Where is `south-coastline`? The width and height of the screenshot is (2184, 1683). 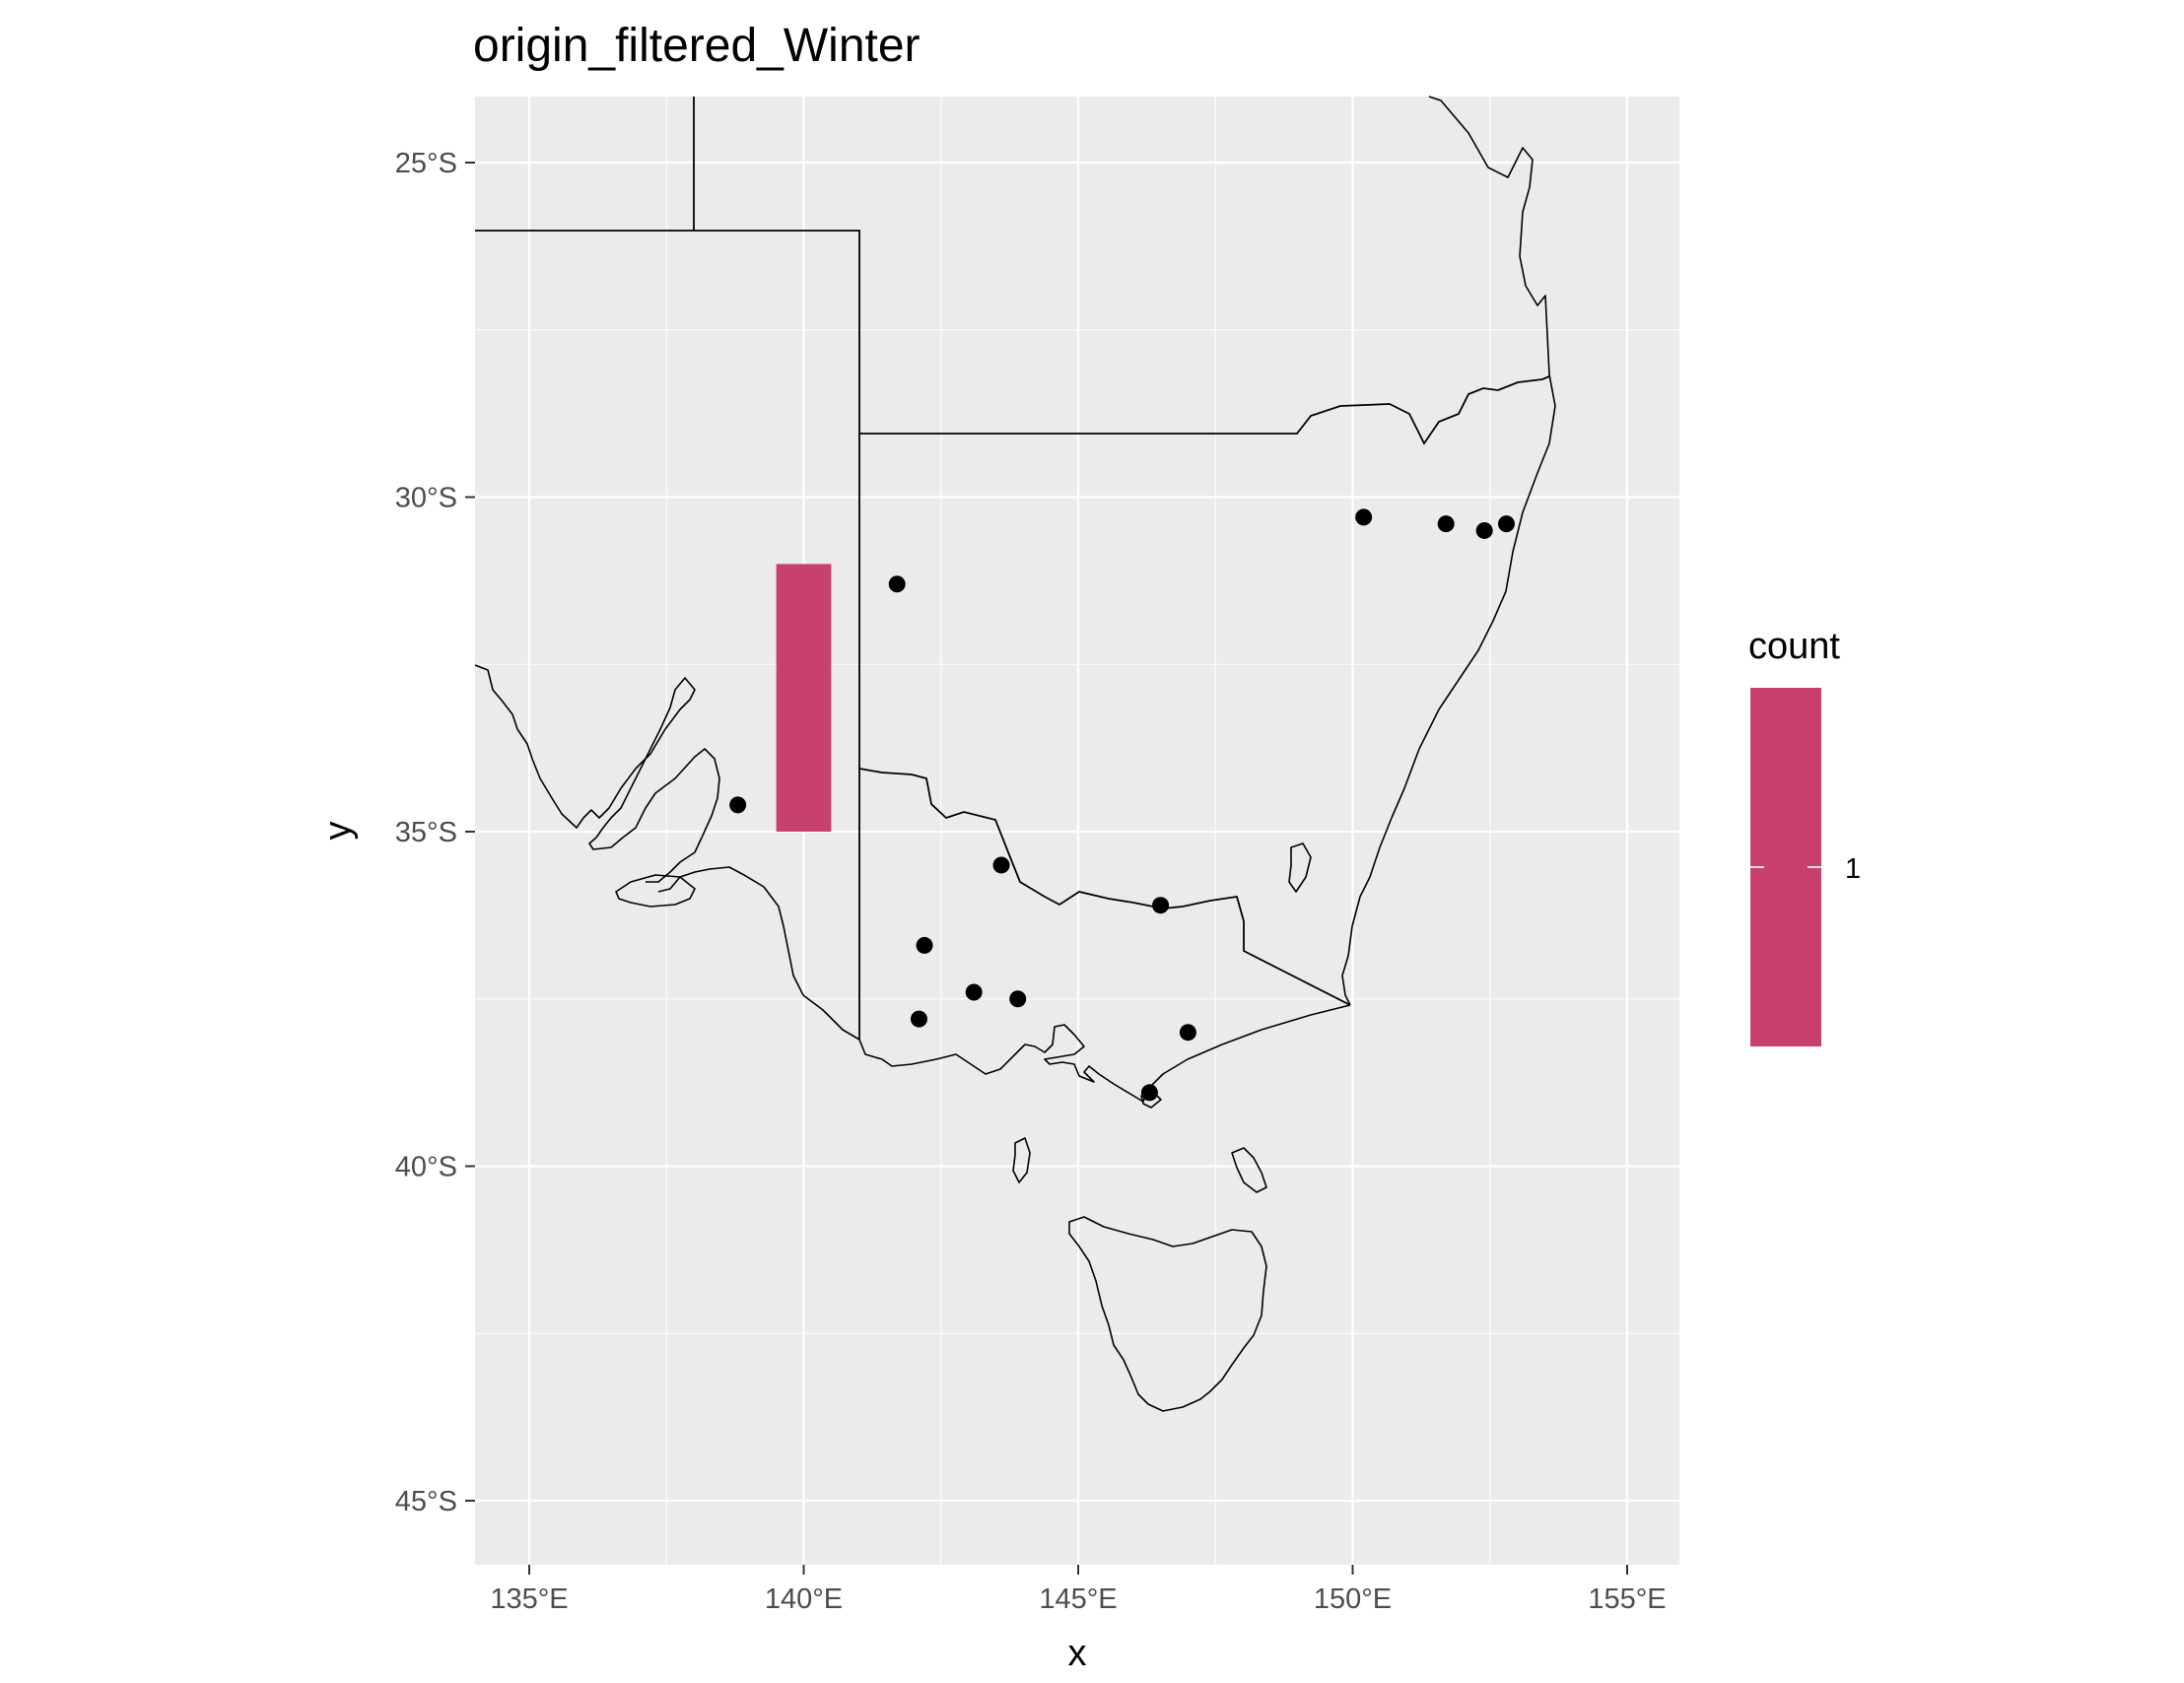
south-coastline is located at coordinates (1004, 985).